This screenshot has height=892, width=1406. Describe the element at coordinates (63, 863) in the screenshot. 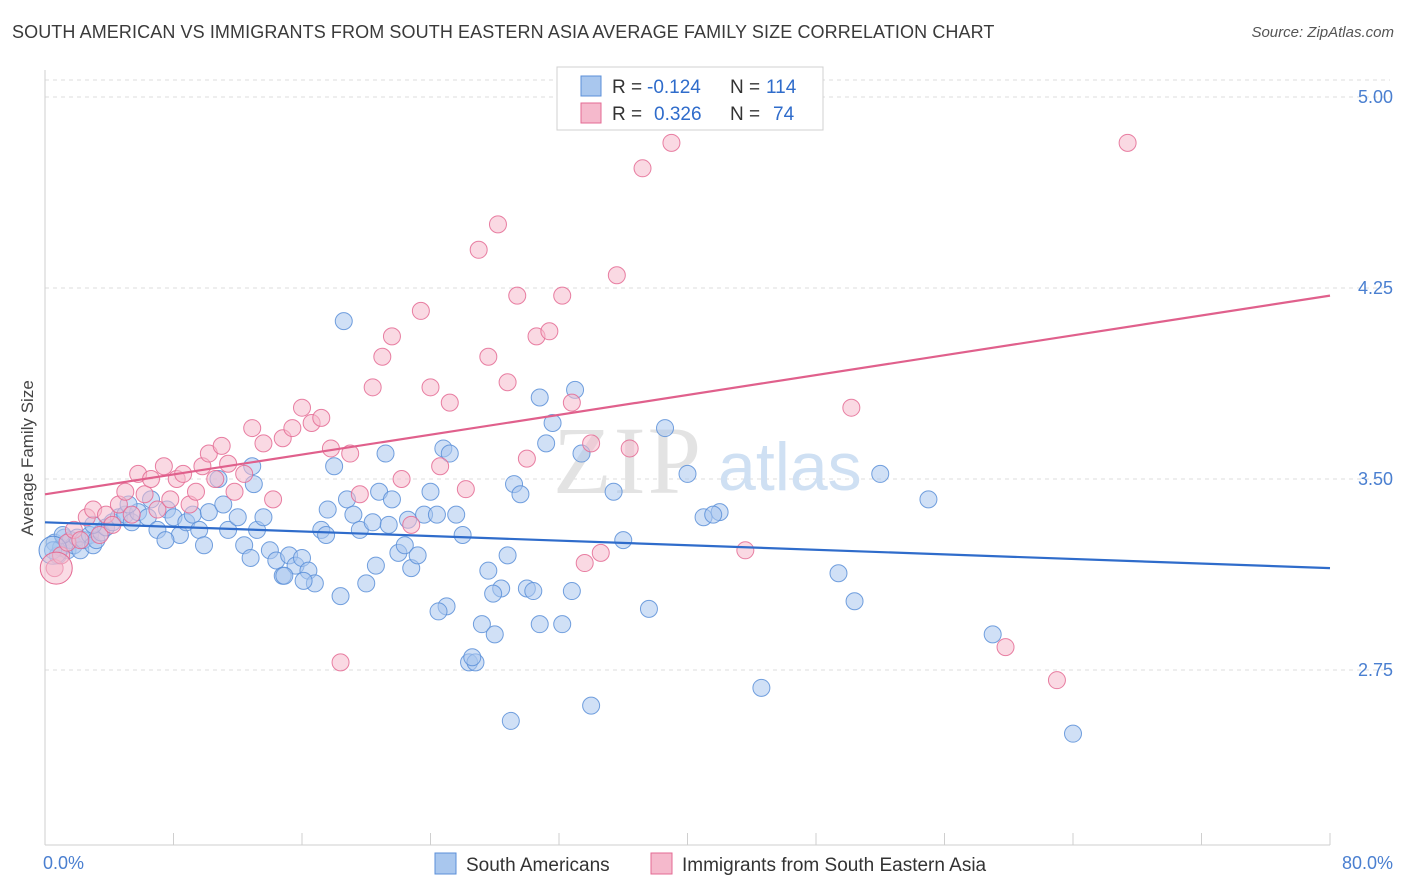

I see `x-tick-min: 0.0%` at that location.